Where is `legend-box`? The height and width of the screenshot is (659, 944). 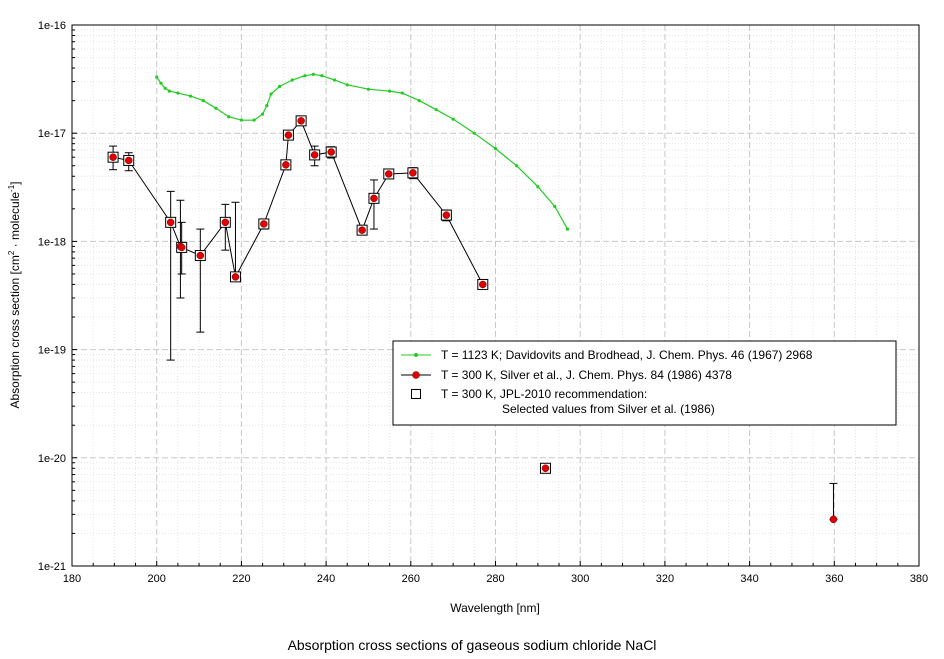 legend-box is located at coordinates (644, 383).